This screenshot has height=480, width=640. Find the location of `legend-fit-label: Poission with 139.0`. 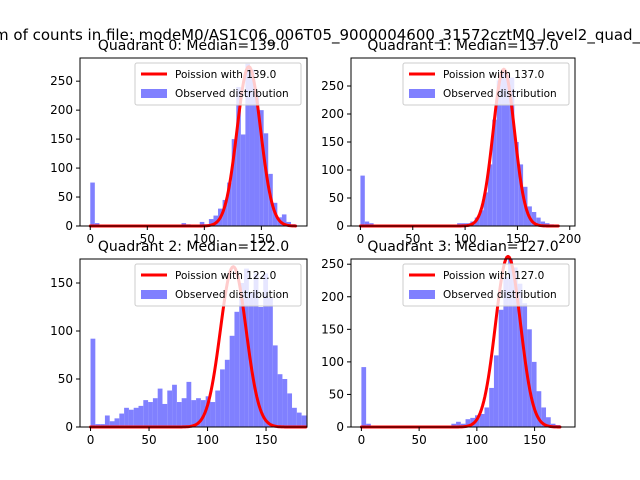

legend-fit-label: Poission with 139.0 is located at coordinates (225, 75).